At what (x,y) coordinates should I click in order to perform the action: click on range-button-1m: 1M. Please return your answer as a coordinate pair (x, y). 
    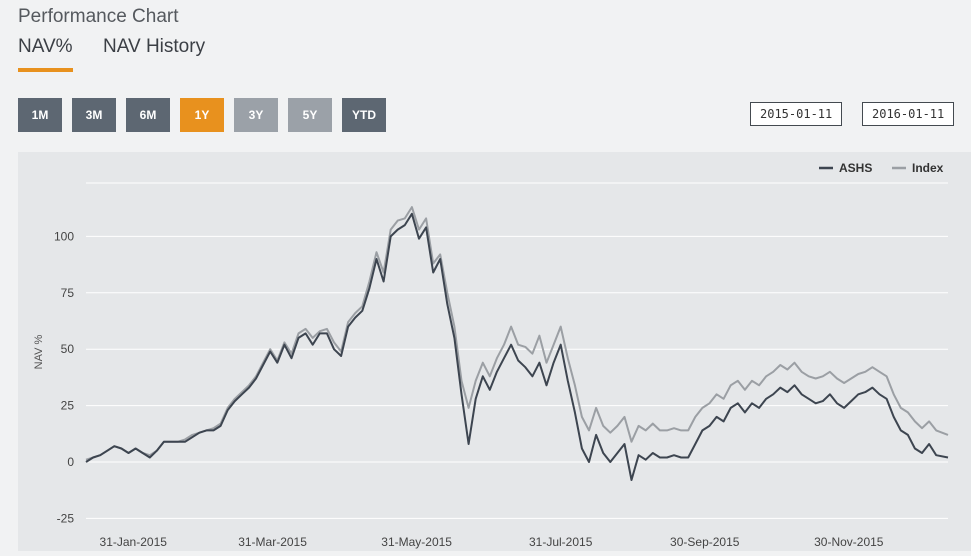
    Looking at the image, I should click on (40, 115).